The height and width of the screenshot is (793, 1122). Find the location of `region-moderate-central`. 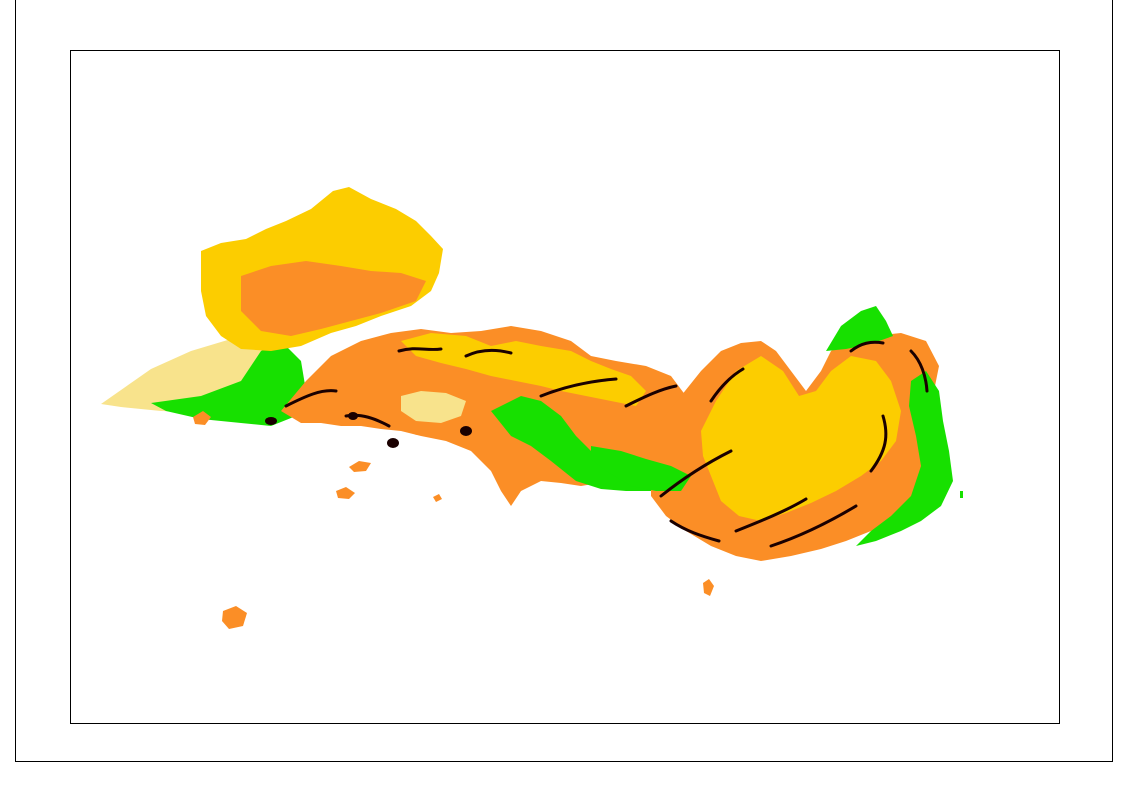

region-moderate-central is located at coordinates (523, 369).